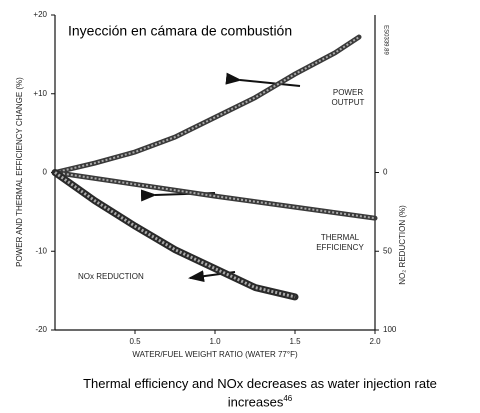 The height and width of the screenshot is (413, 480). I want to click on y2-axis-label: NO₂ REDUCTION (%), so click(402, 245).